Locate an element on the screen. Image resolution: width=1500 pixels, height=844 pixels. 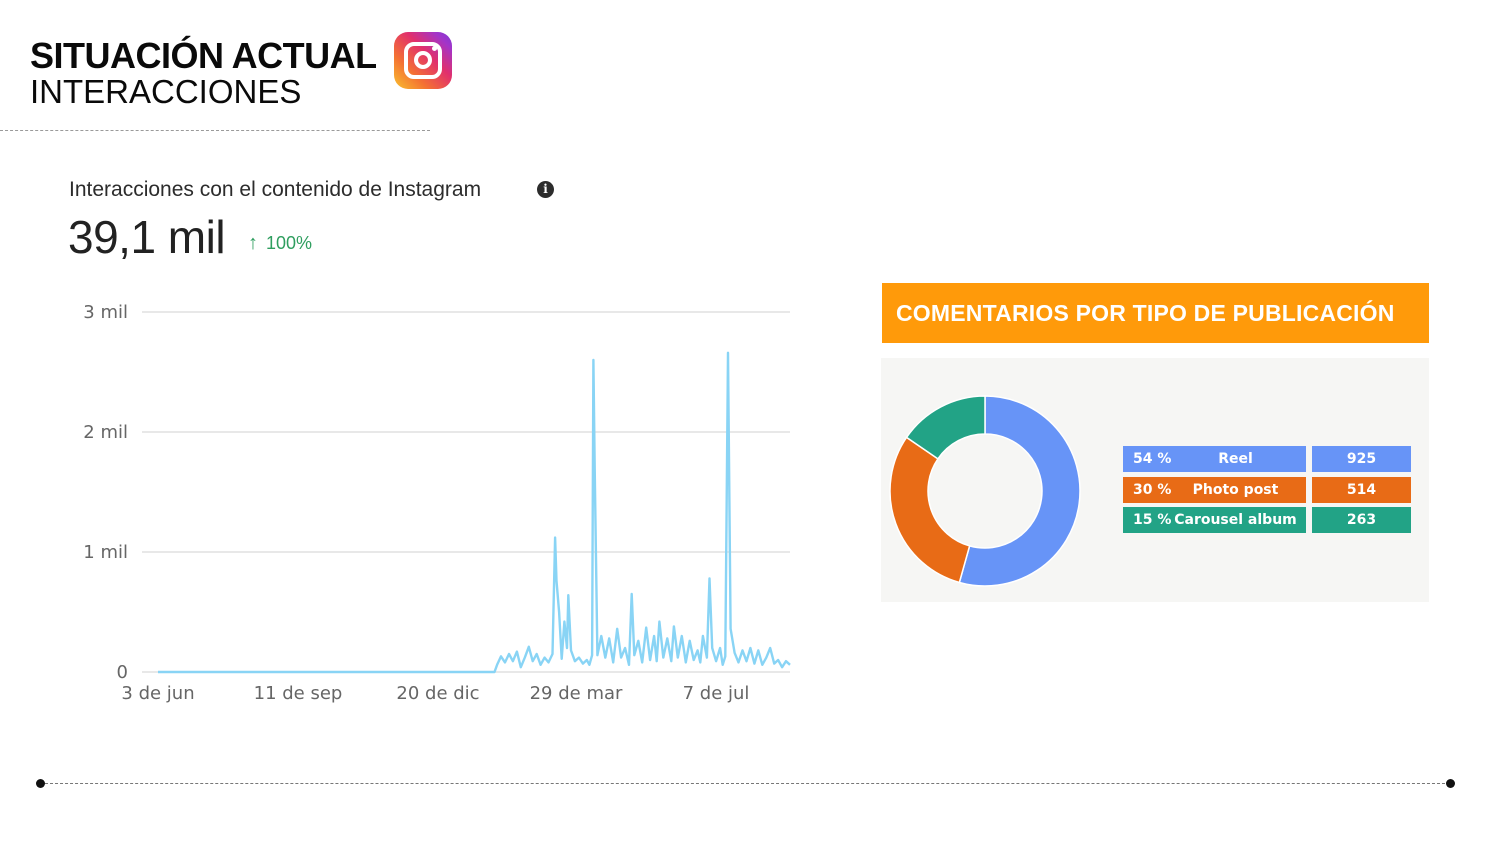
donut-slice-photo-post is located at coordinates (930, 510).